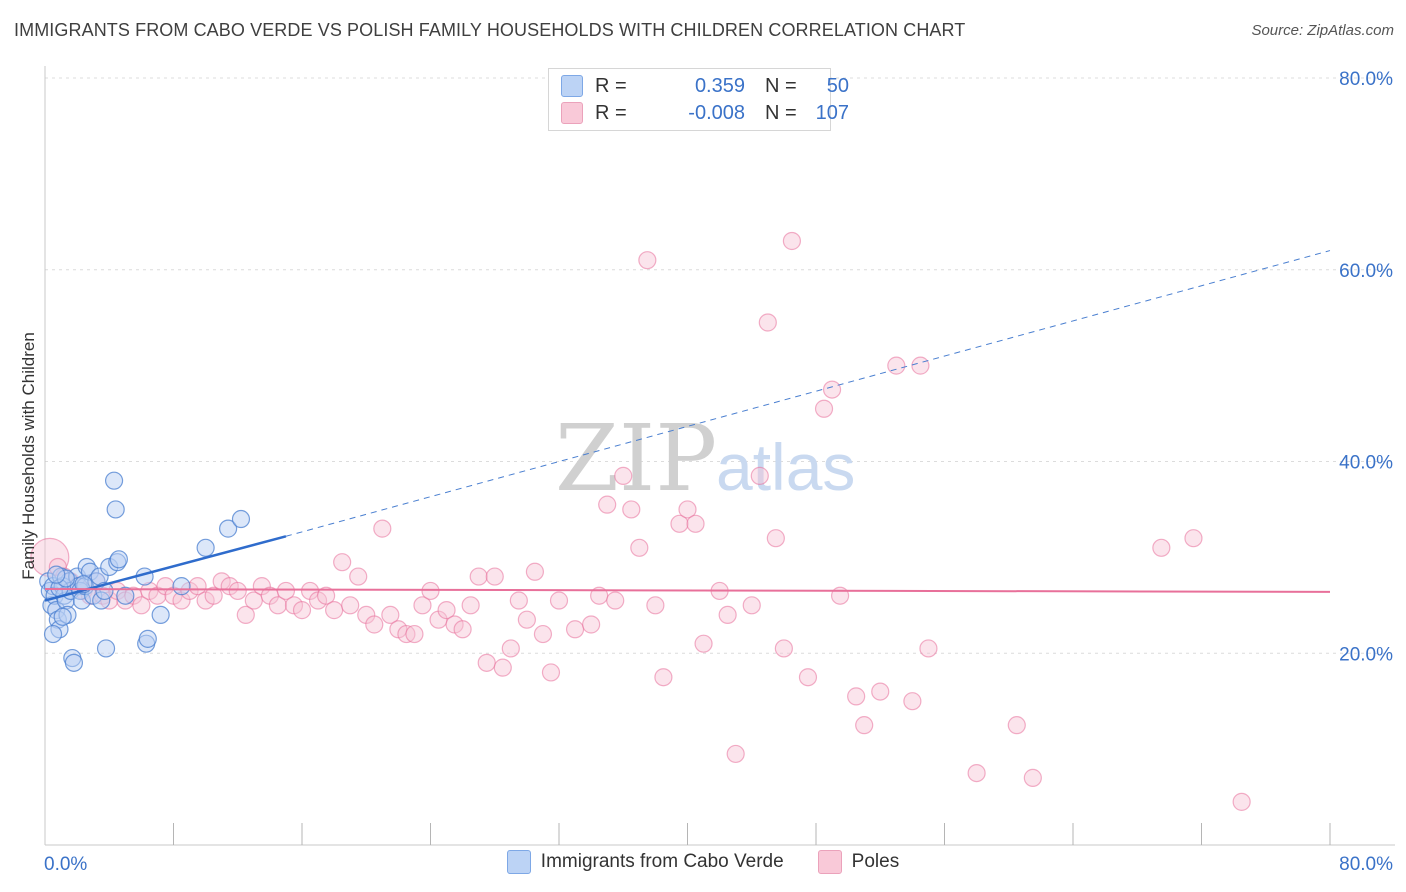  Describe the element at coordinates (572, 113) in the screenshot. I see `pink-swatch` at that location.